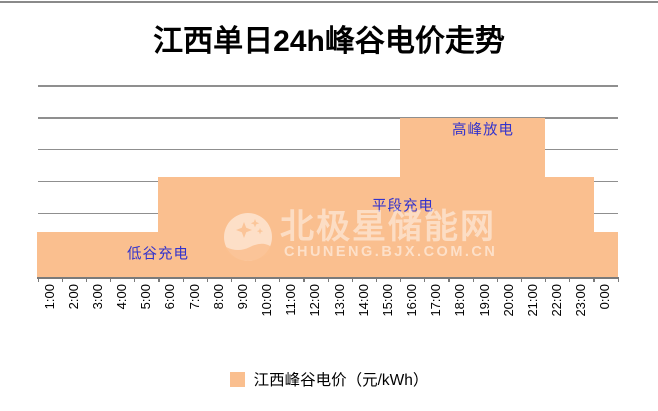 This screenshot has width=658, height=411. I want to click on legend: 江西峰谷电价（元/kWh）, so click(329, 379).